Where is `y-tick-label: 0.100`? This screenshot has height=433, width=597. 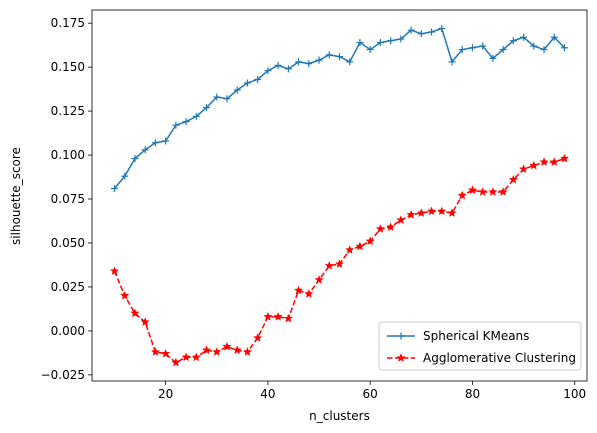
y-tick-label: 0.100 is located at coordinates (68, 155).